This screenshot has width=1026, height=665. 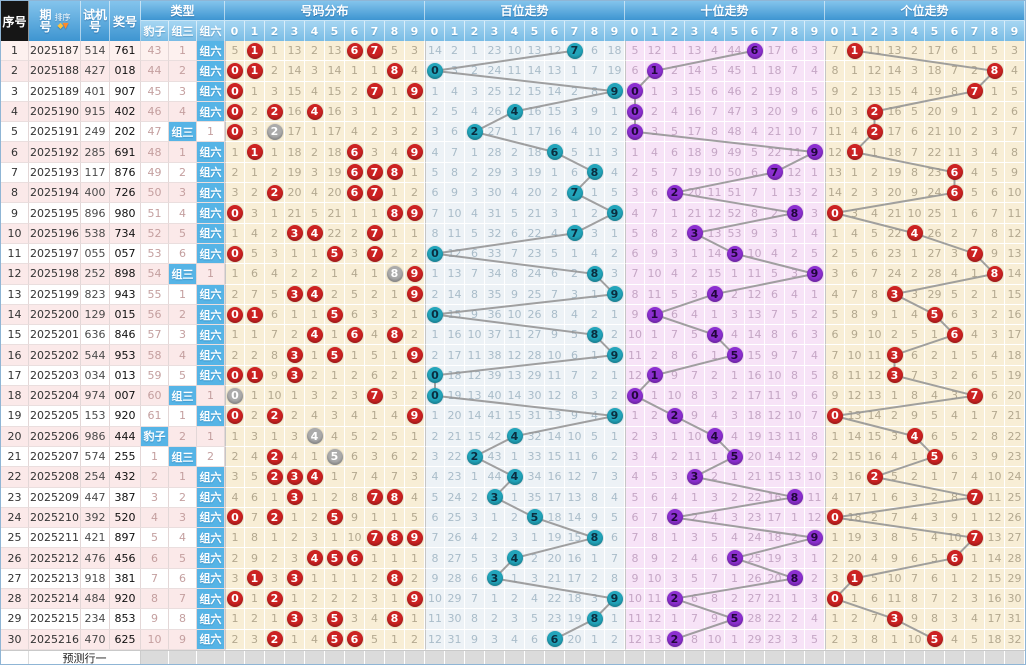 What do you see at coordinates (435, 315) in the screenshot?
I see `cell-bai-0: 0` at bounding box center [435, 315].